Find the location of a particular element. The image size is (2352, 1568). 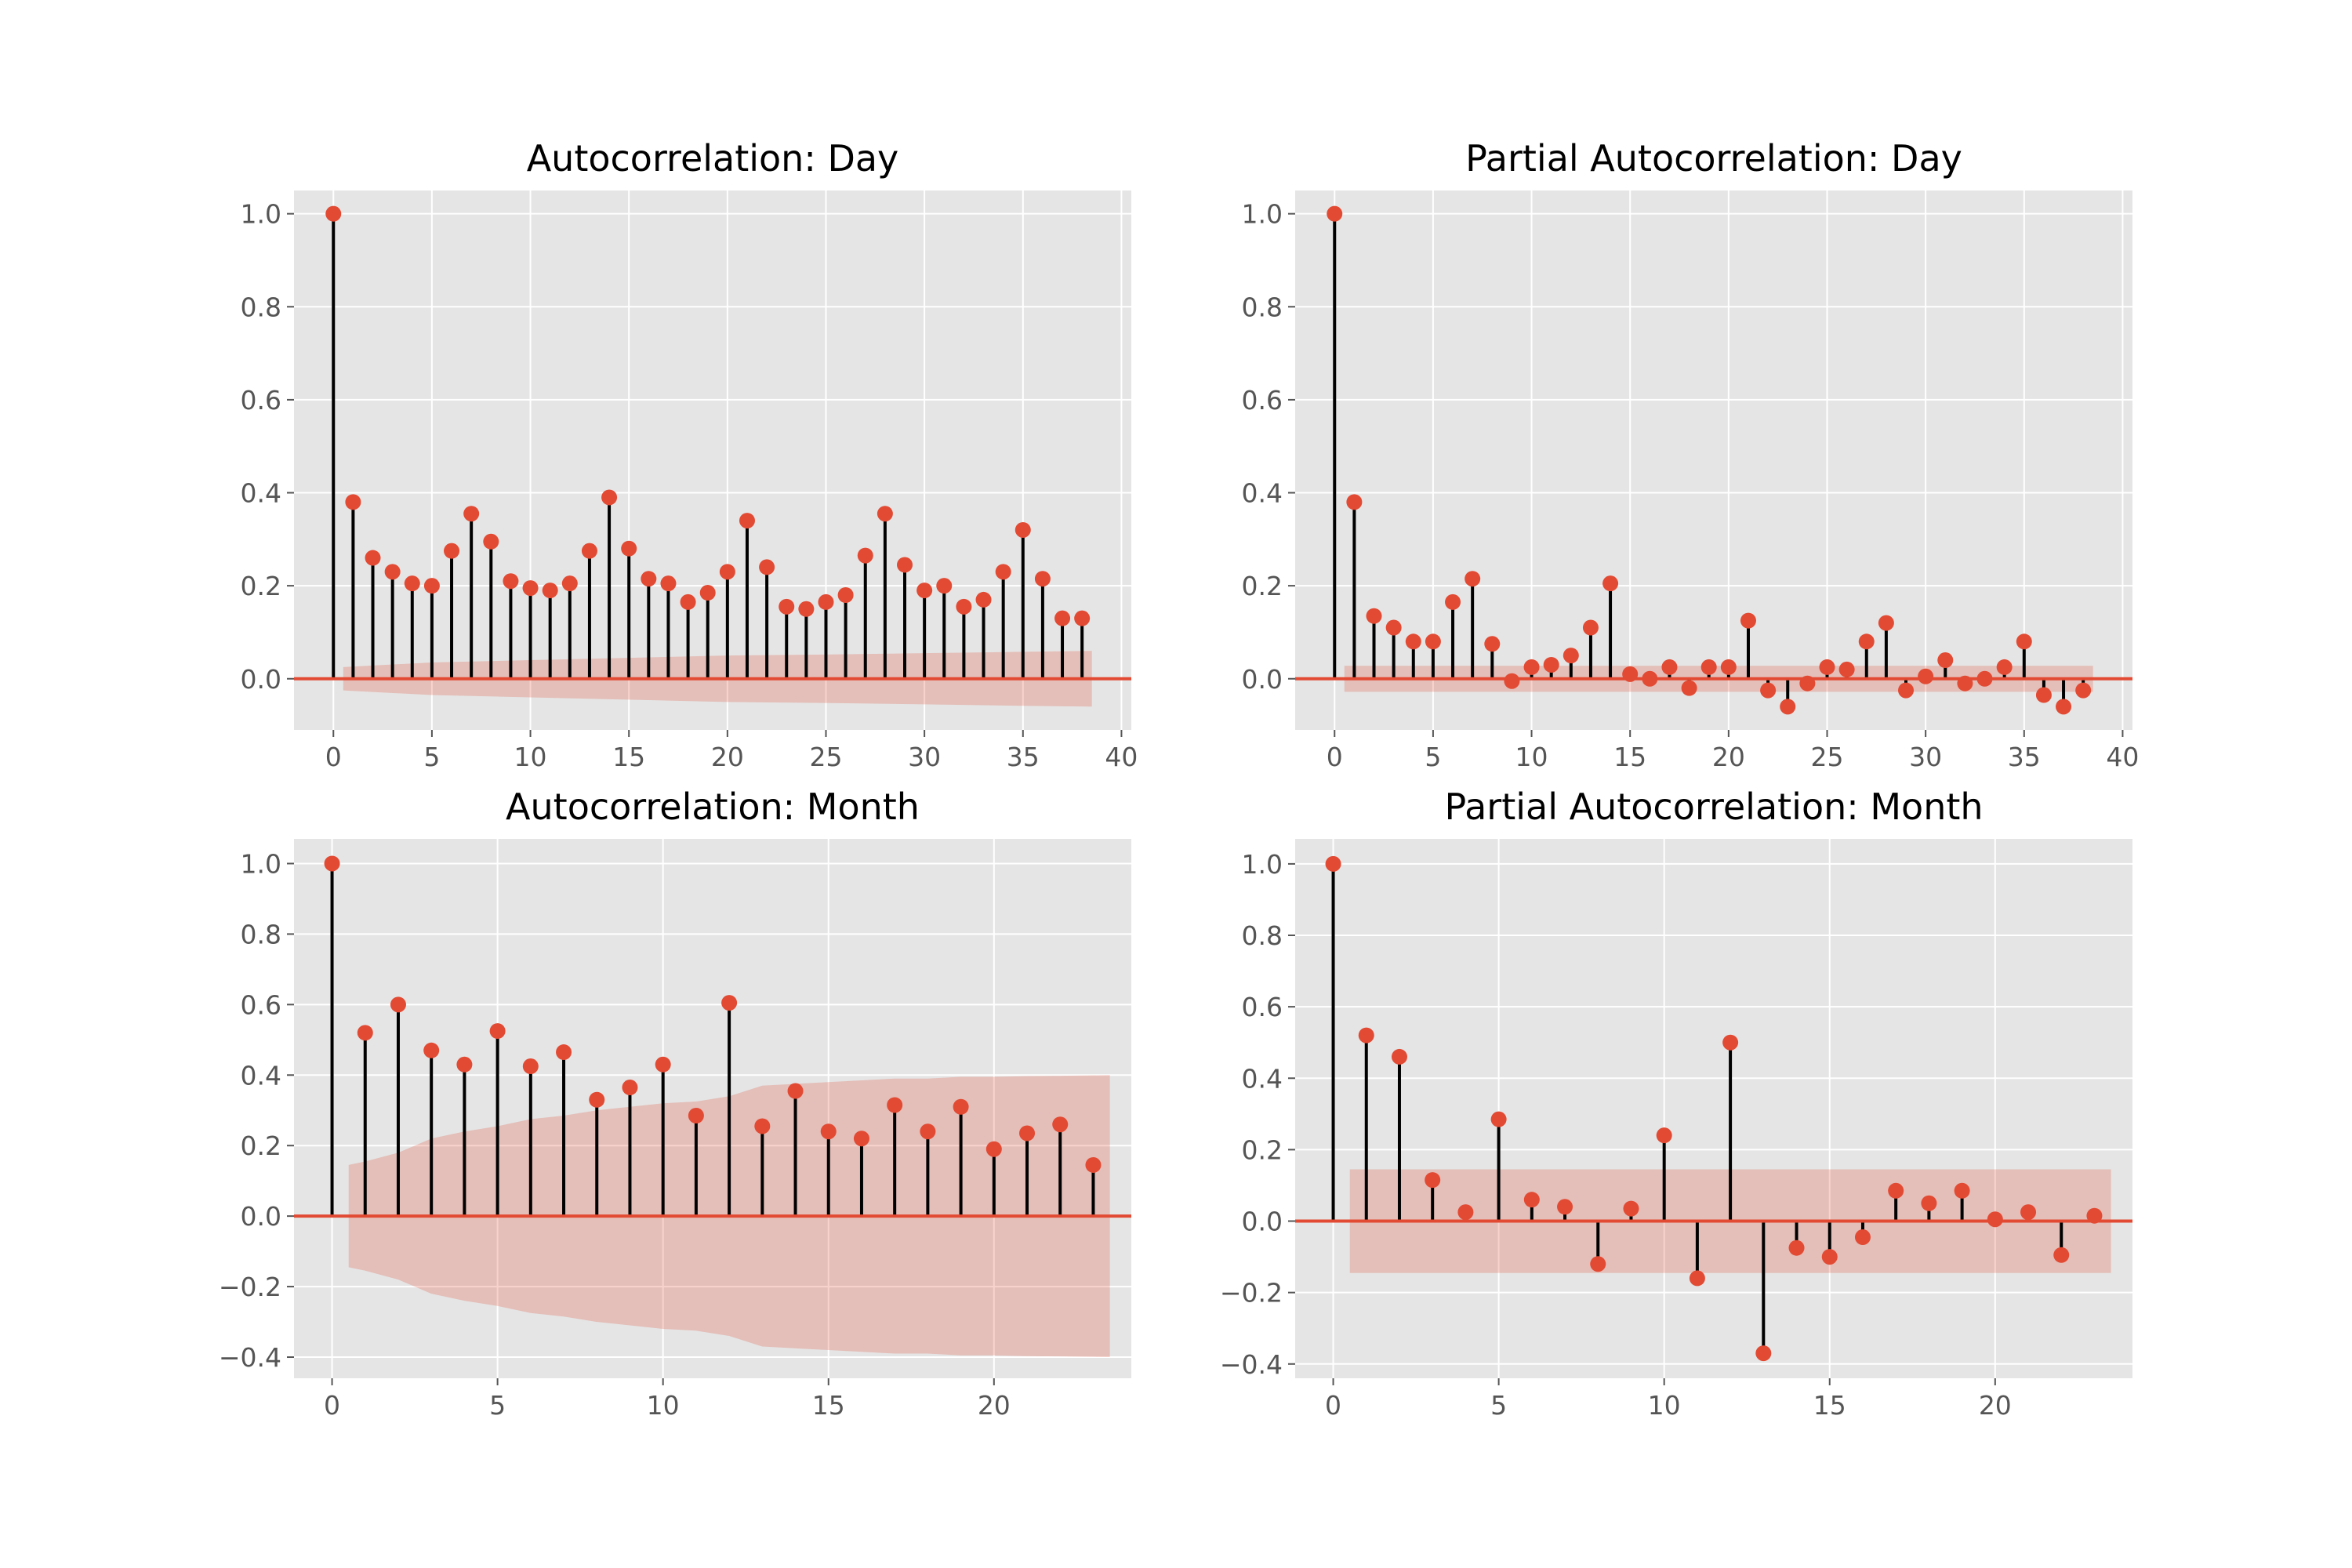

acf-day-xtick-label: 15 is located at coordinates (628, 757).